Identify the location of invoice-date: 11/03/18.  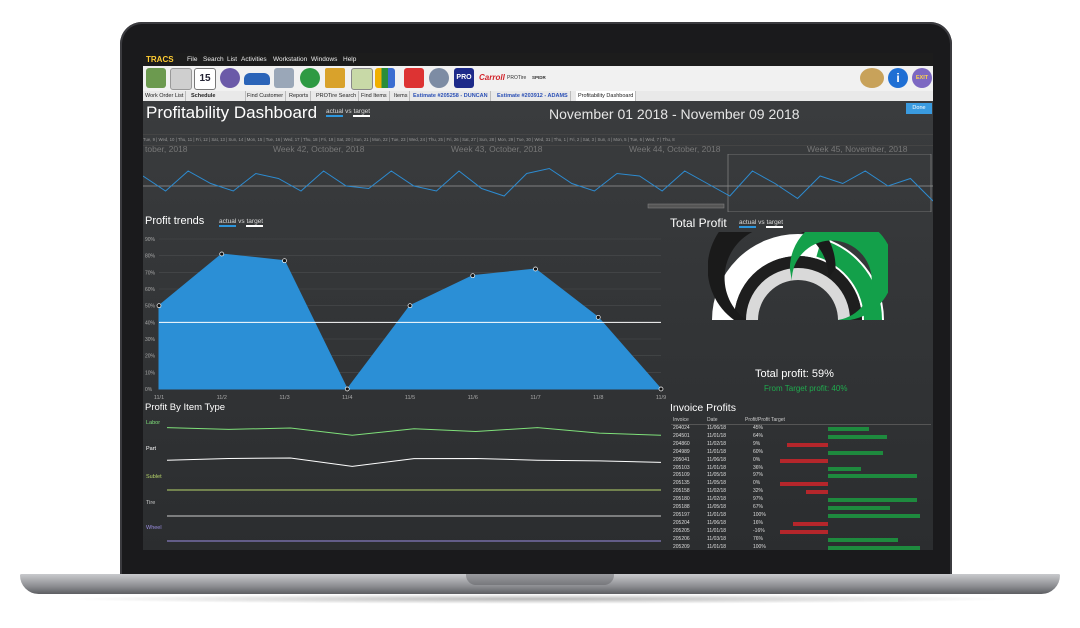
(717, 538).